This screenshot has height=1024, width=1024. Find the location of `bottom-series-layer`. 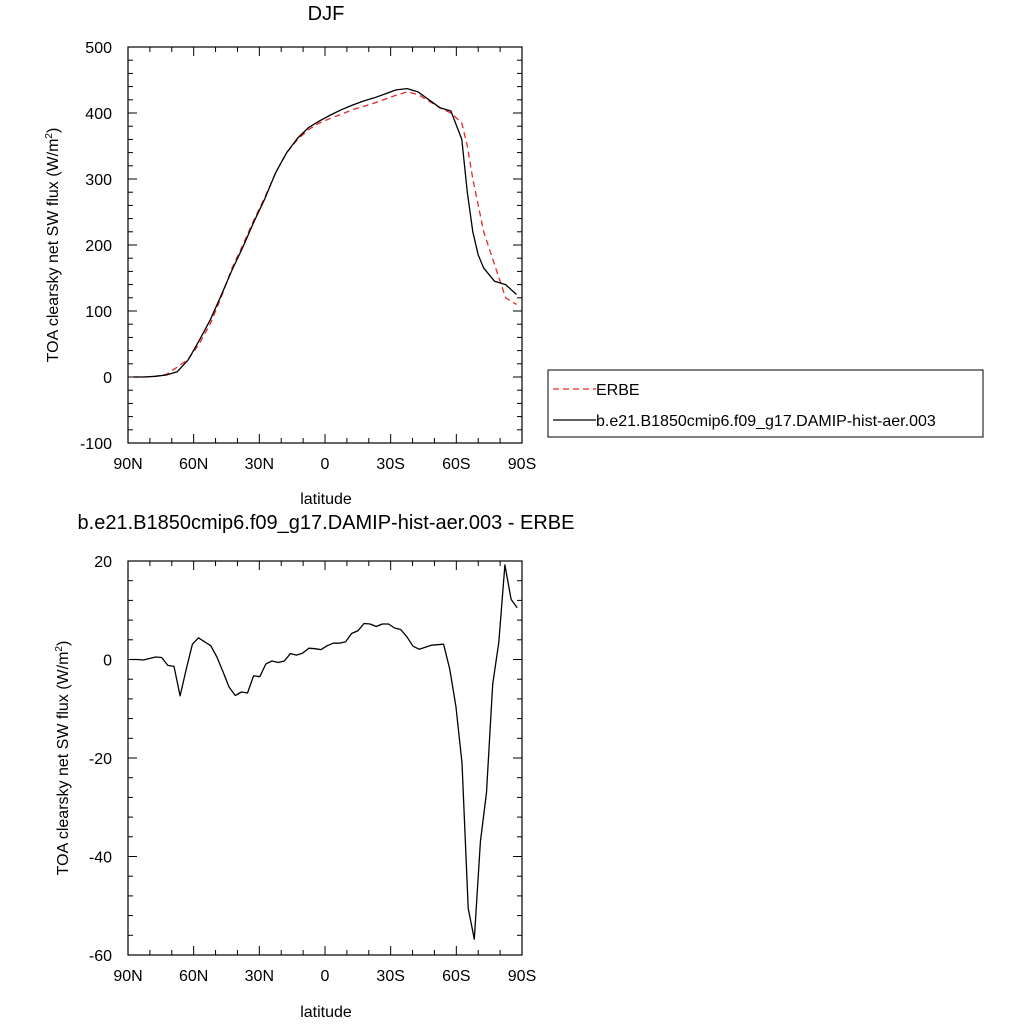

bottom-series-layer is located at coordinates (324, 752).